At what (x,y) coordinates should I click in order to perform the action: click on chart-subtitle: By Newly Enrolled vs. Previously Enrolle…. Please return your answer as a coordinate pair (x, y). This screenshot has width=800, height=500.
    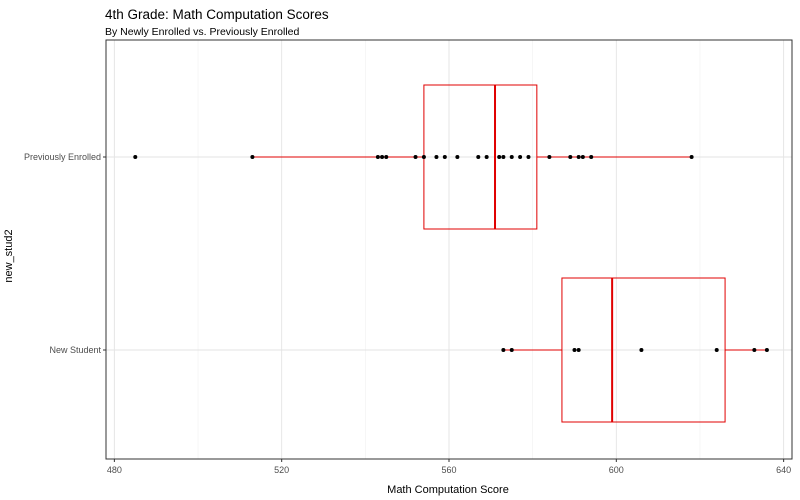
    Looking at the image, I should click on (202, 32).